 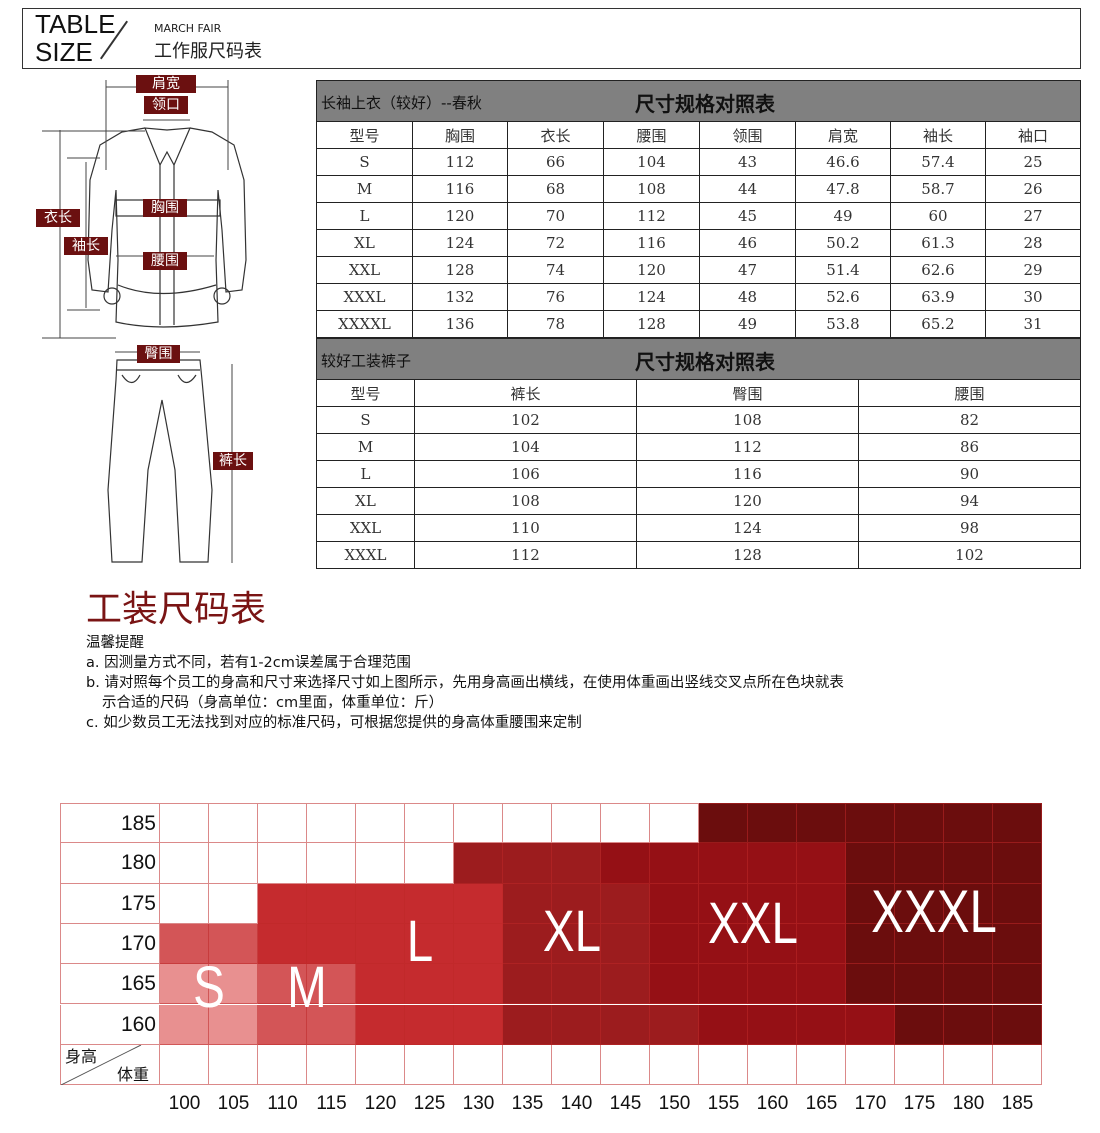 What do you see at coordinates (365, 528) in the screenshot?
I see `table-cell: XXL` at bounding box center [365, 528].